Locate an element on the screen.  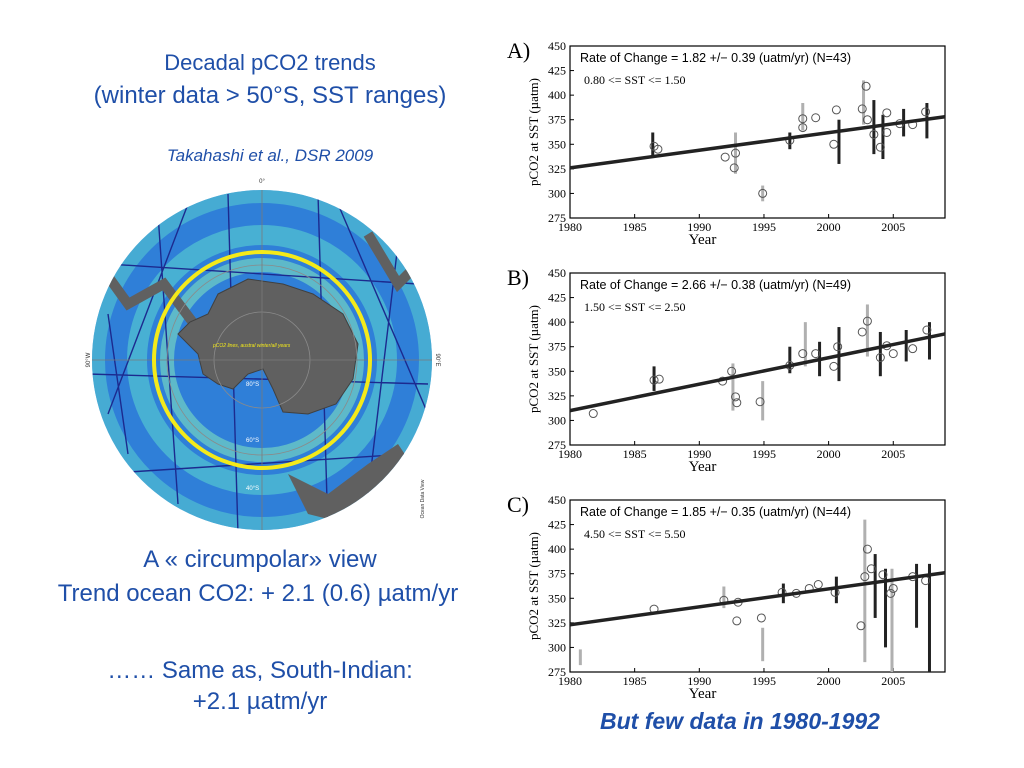
map-caption-line2: Trend ocean CO2: + 2.1 (0.6) µatm/yr is located at coordinates (258, 593).